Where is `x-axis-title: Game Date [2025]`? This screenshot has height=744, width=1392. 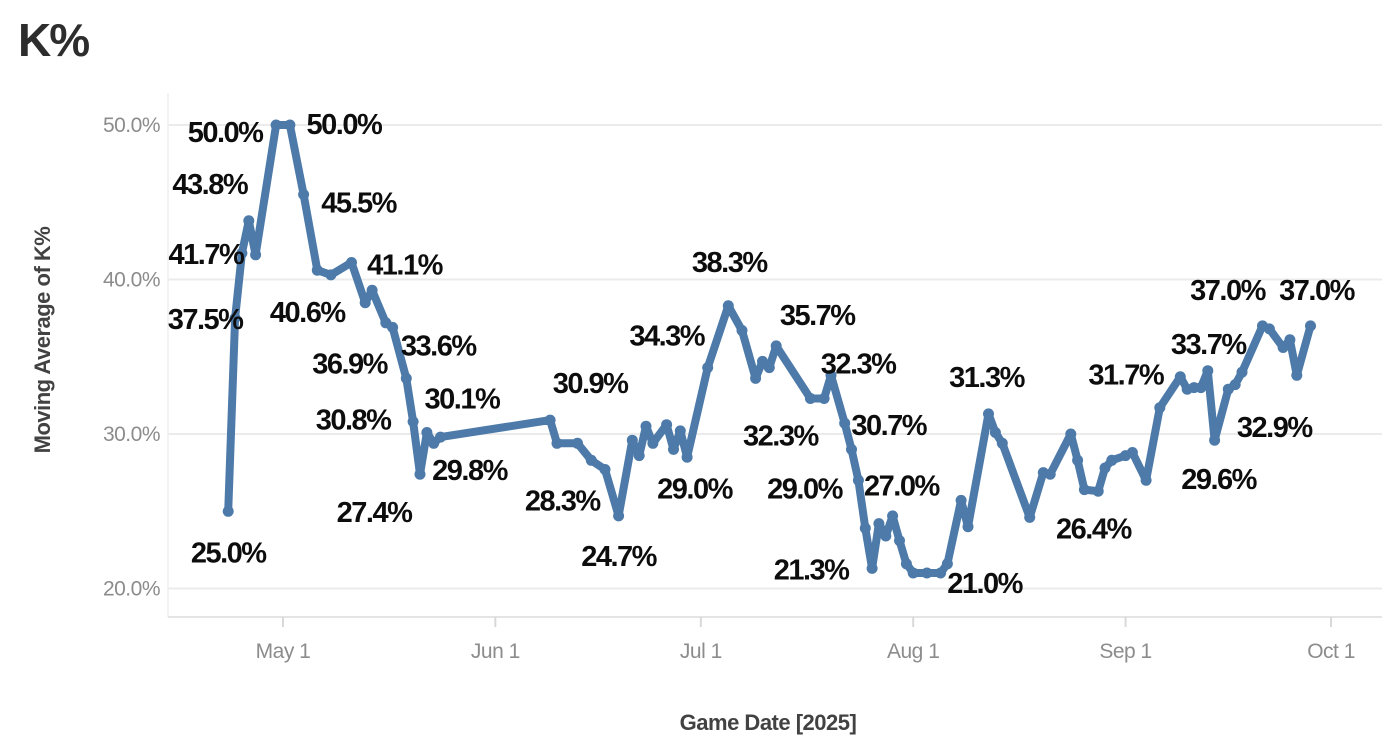
x-axis-title: Game Date [2025] is located at coordinates (768, 722).